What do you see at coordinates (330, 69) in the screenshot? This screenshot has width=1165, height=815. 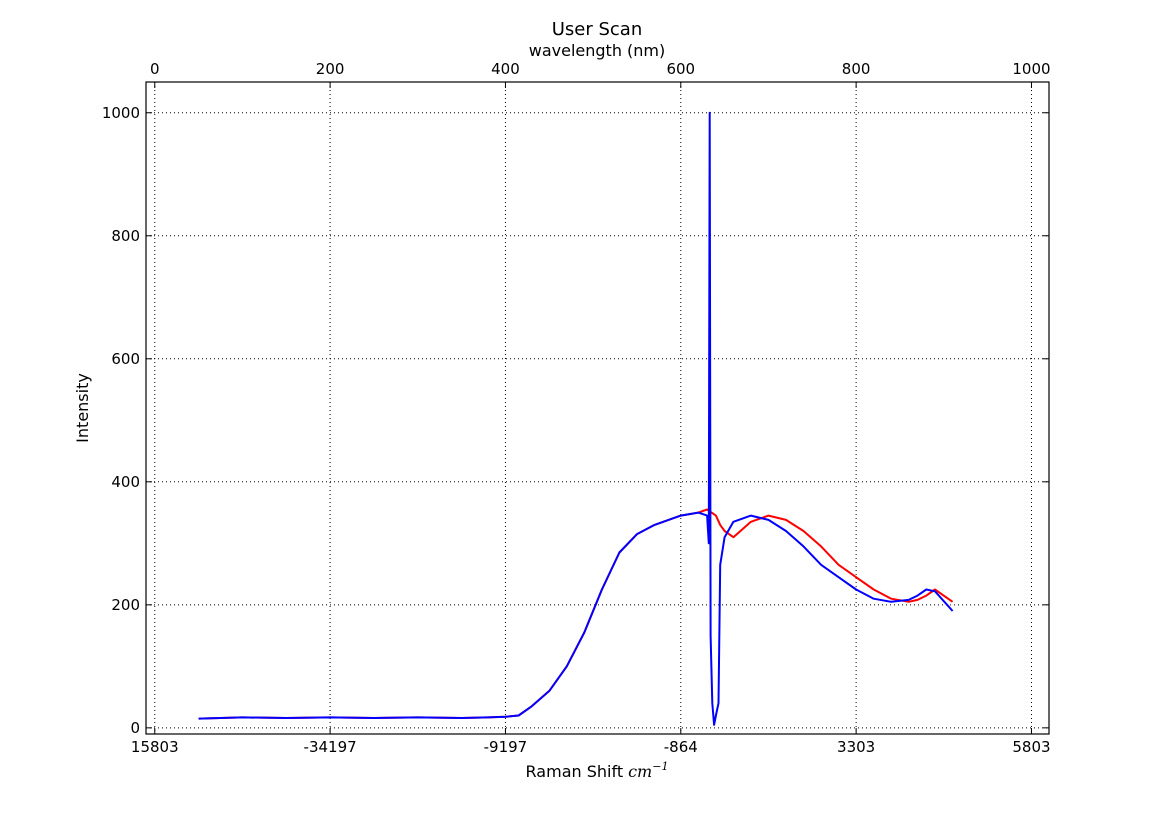 I see `top-tick-label: 200` at bounding box center [330, 69].